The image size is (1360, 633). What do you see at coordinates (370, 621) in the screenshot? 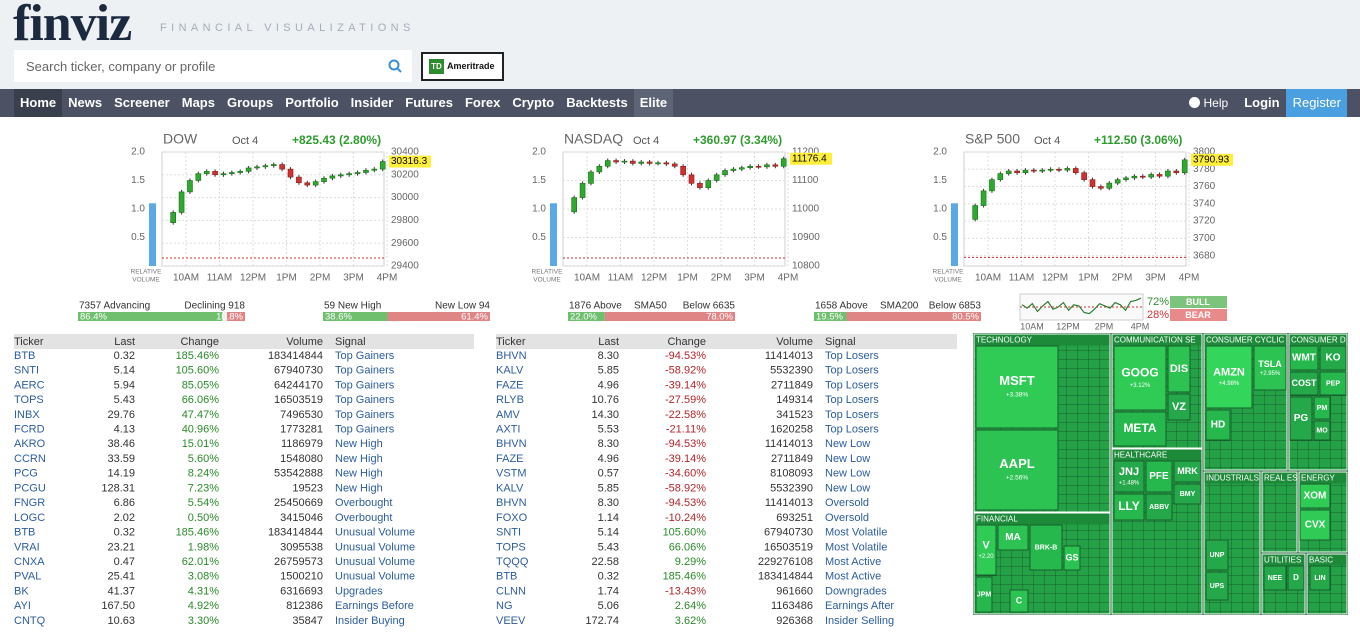
I see `table-cell: Insider Buying` at bounding box center [370, 621].